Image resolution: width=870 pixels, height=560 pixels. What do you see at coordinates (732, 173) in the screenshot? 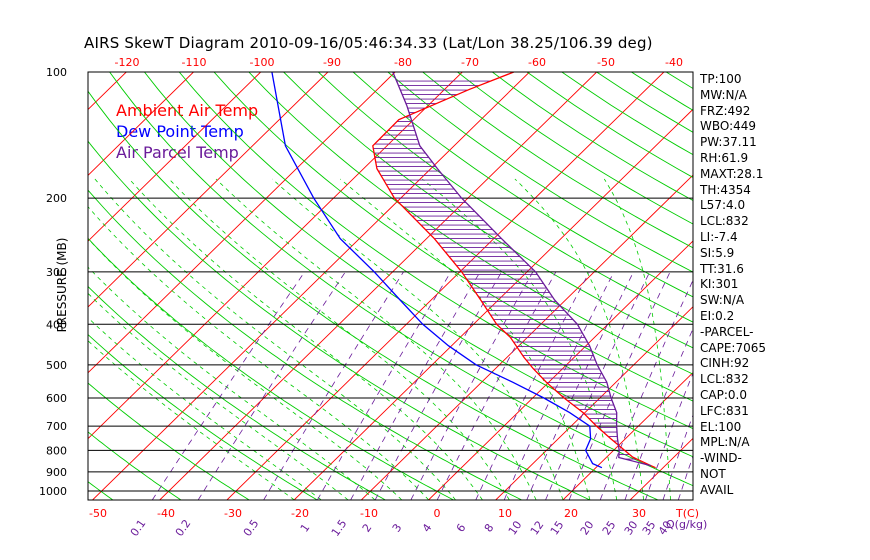
I see `parameter-item: MAXT:28.1` at bounding box center [732, 173].